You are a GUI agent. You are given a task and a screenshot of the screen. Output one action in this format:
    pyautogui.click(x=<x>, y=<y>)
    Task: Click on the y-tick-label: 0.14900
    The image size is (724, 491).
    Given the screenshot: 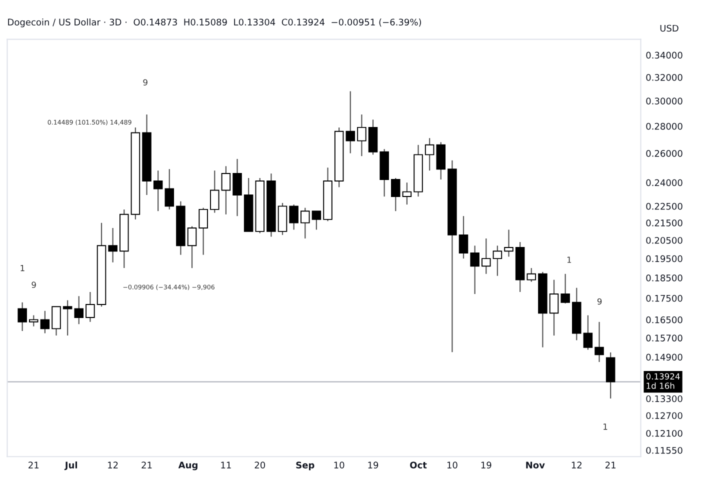 What is the action you would take?
    pyautogui.click(x=664, y=357)
    